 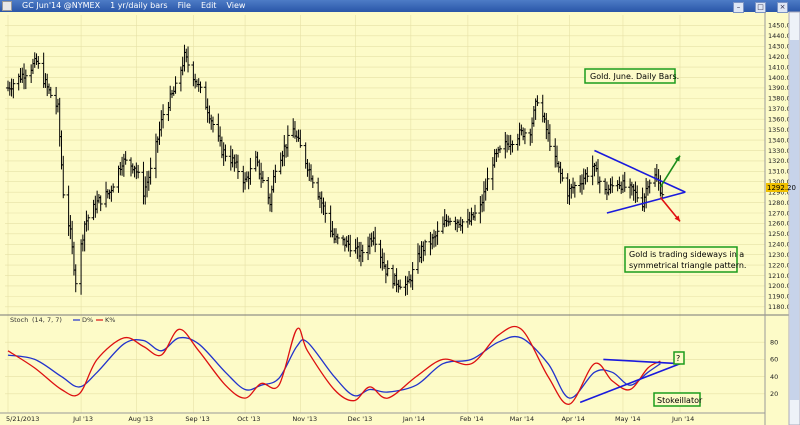 What do you see at coordinates (774, 377) in the screenshot?
I see `stoch-tick-label: 40` at bounding box center [774, 377].